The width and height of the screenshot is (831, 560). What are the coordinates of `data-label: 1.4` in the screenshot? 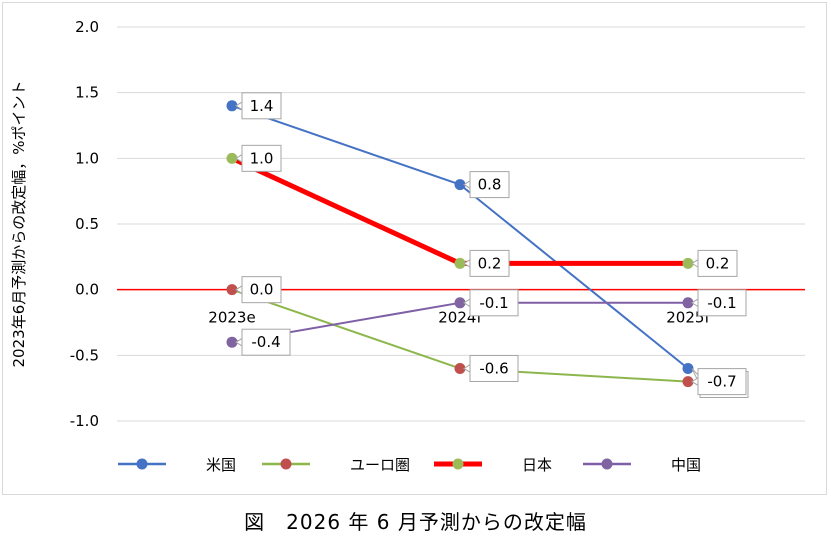 It's located at (258, 106).